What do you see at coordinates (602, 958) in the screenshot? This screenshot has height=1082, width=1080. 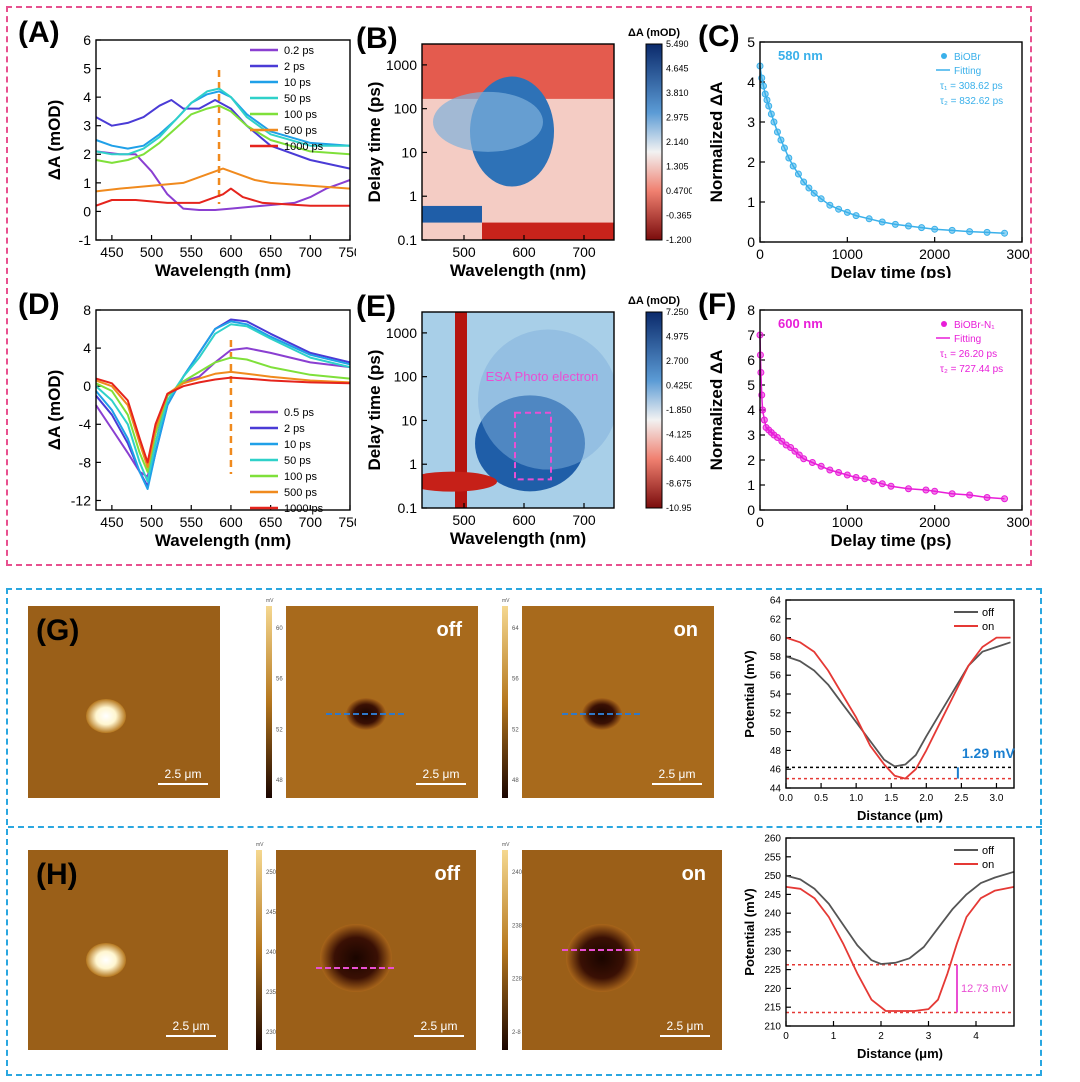 I see `afm-dark-pit` at bounding box center [602, 958].